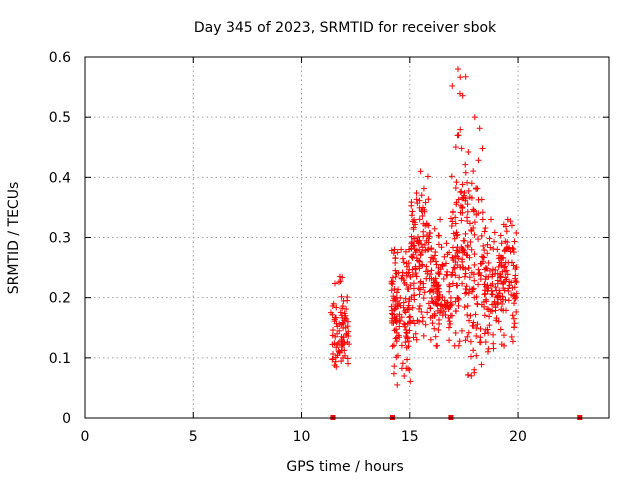 This screenshot has height=480, width=640. I want to click on y-tick-label: 0.1, so click(60, 359).